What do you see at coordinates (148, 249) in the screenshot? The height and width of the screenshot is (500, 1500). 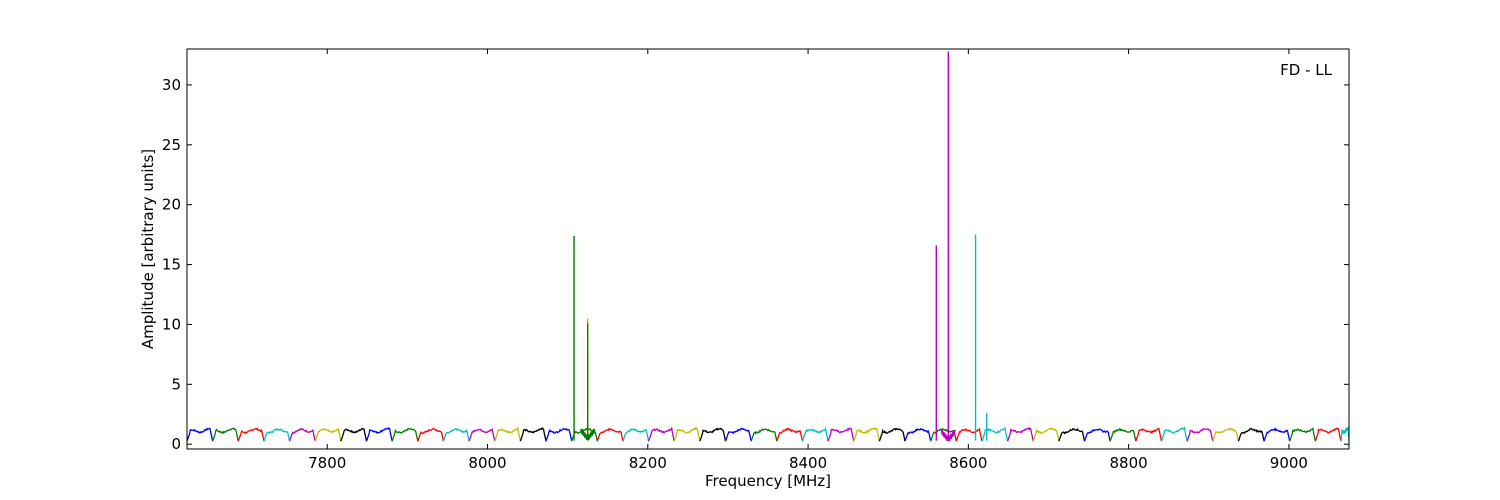 I see `y-axis-label: Amplitude [arbitrary units]` at bounding box center [148, 249].